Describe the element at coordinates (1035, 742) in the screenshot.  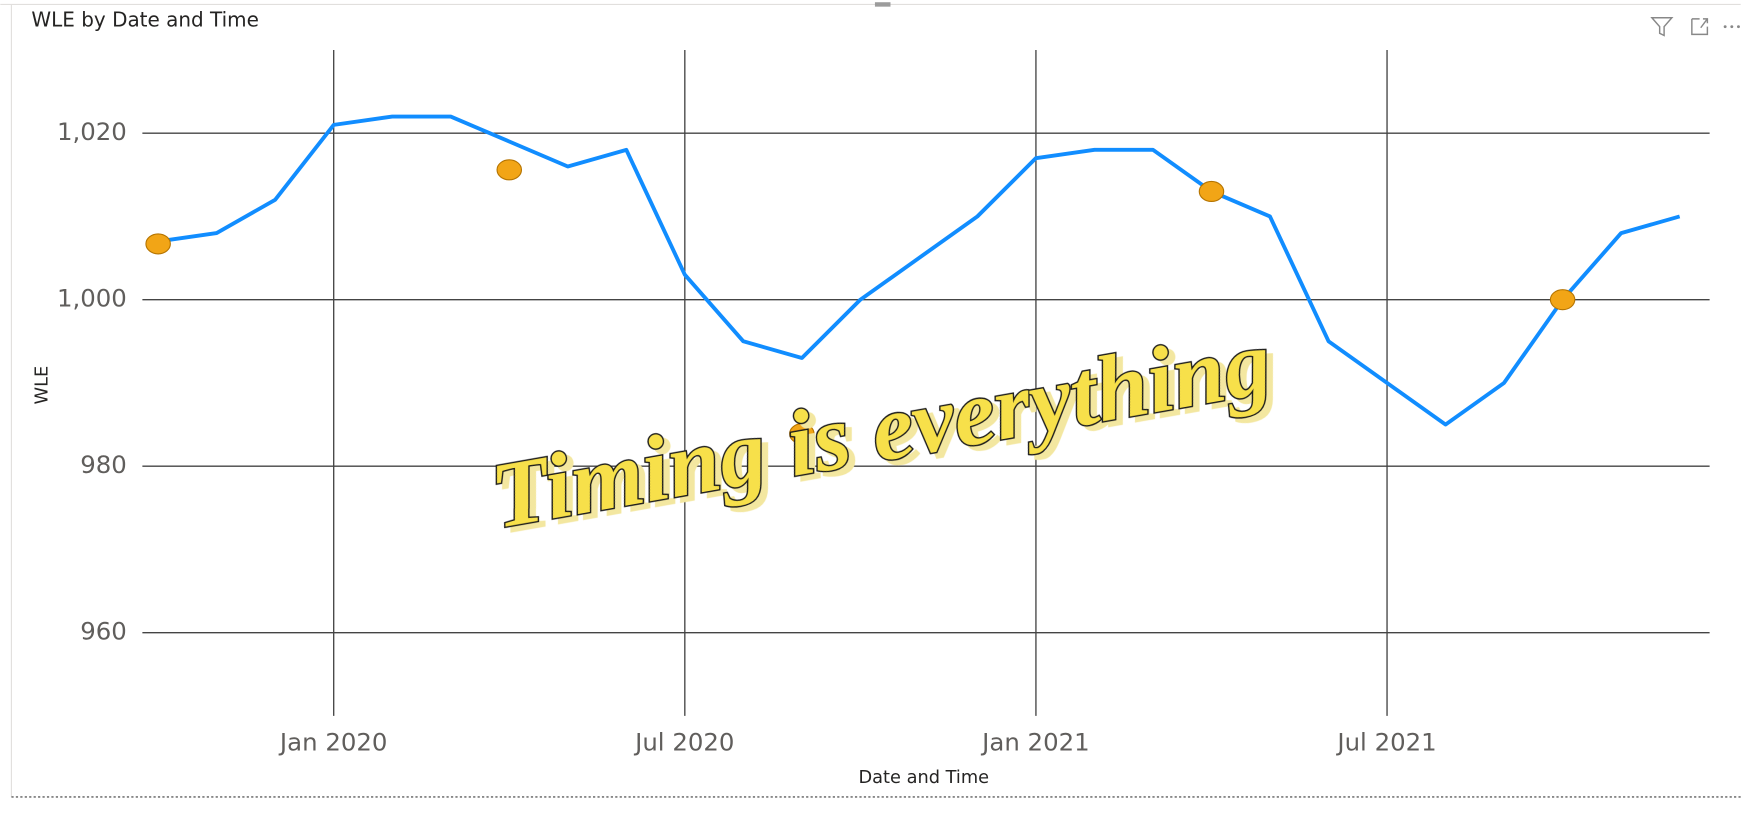
I see `x-tick-label: Jan 2021` at that location.